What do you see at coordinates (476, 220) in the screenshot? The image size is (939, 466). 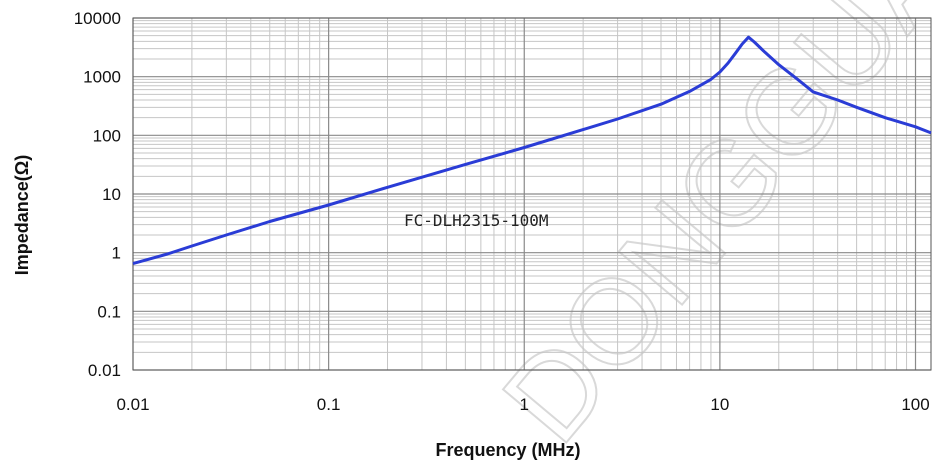 I see `part-number-annotation: FC-DLH2315-100M` at bounding box center [476, 220].